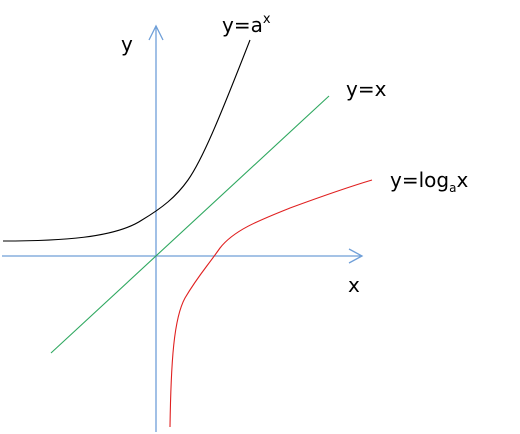 The height and width of the screenshot is (434, 520). What do you see at coordinates (452, 188) in the screenshot?
I see `logarithm-label-subscript: a` at bounding box center [452, 188].